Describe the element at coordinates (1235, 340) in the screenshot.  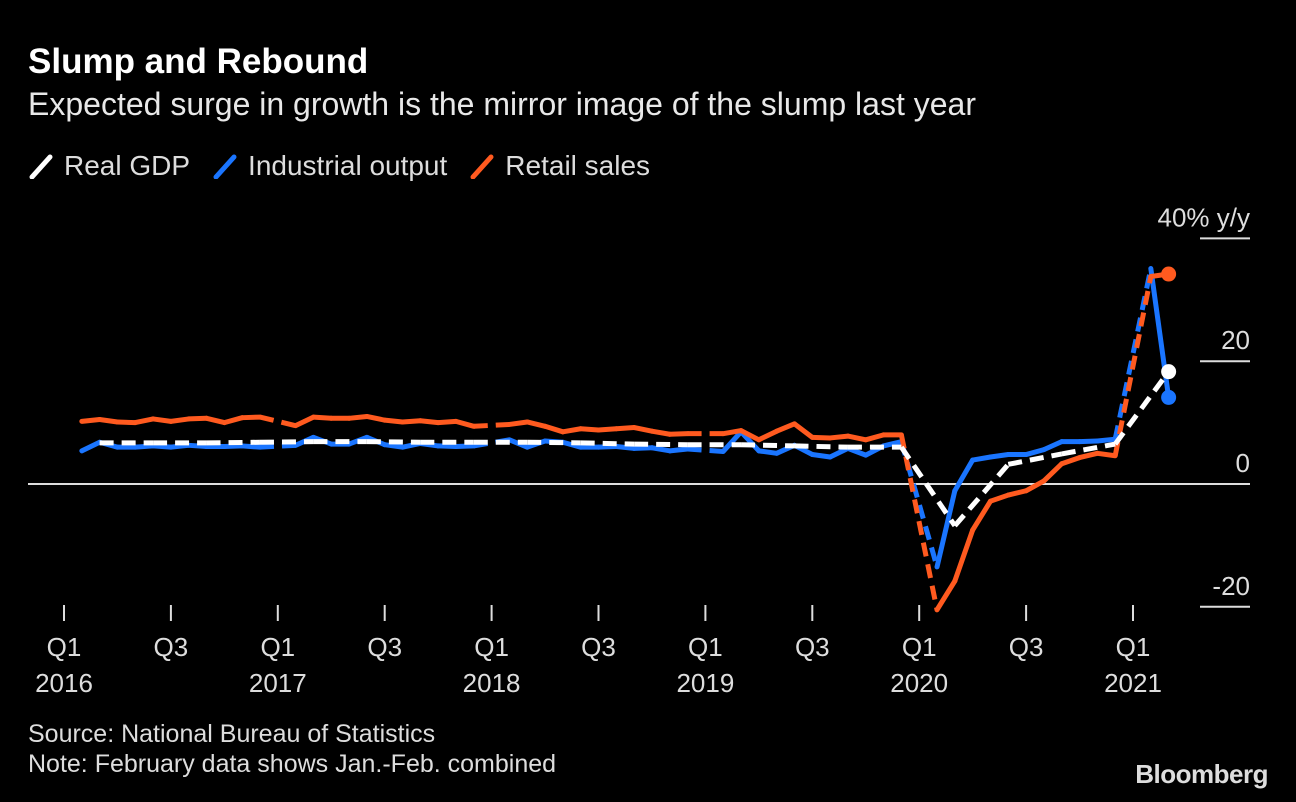
I see `y-tick-label: 20` at that location.